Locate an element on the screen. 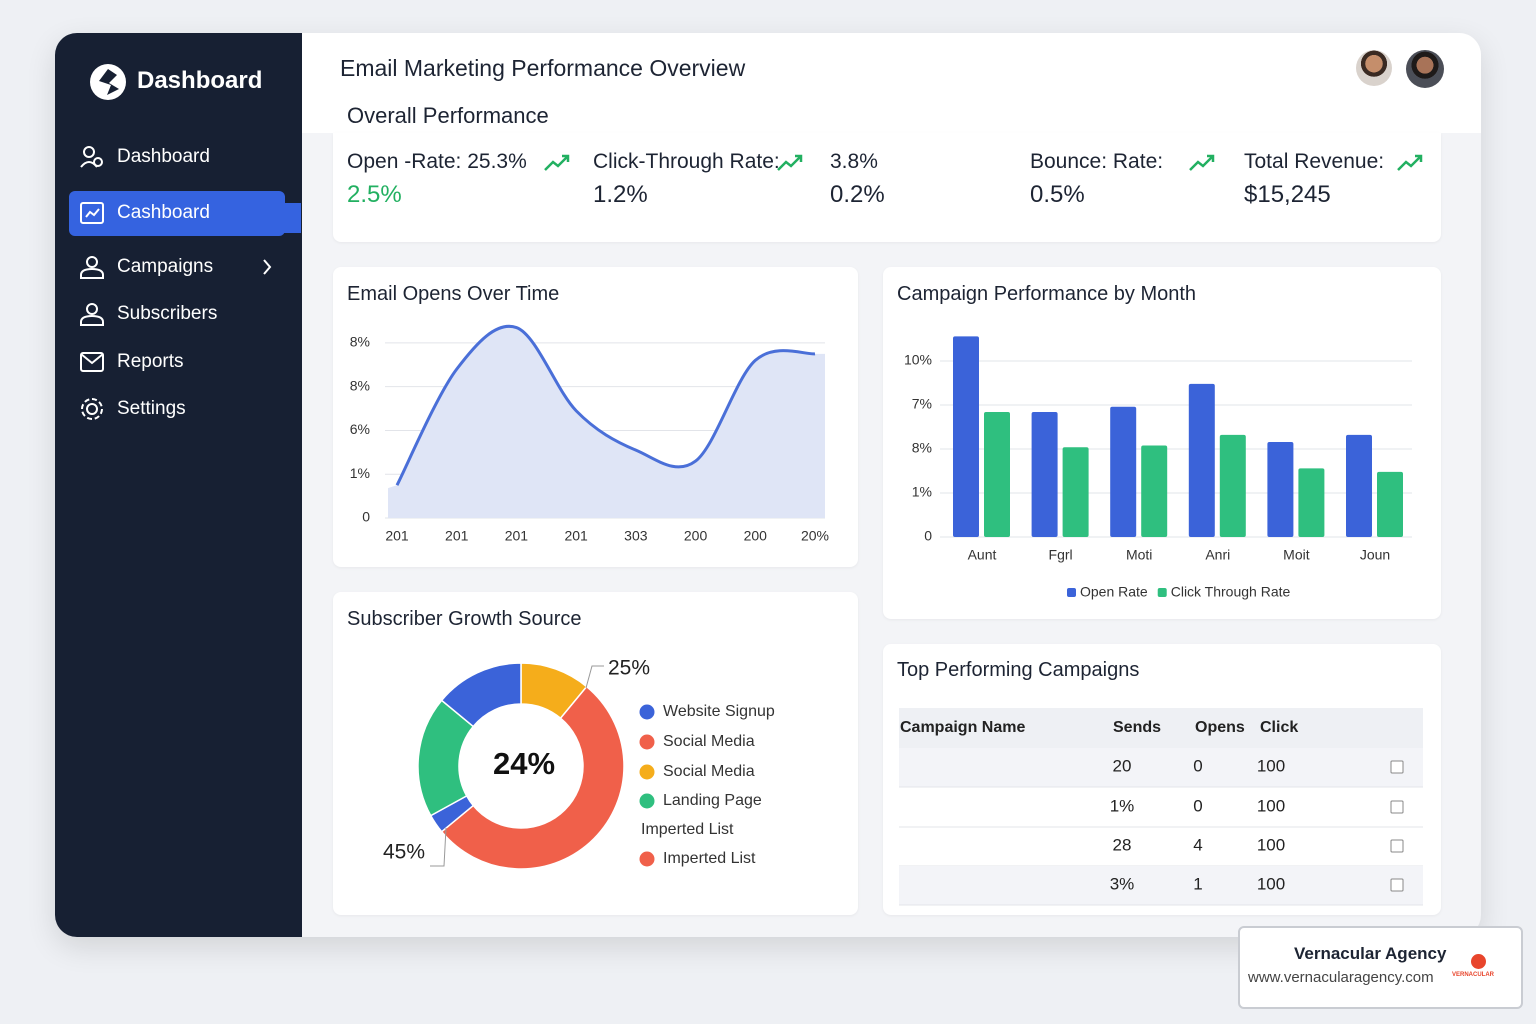 This screenshot has width=1536, height=1024. legend-label: Social Media is located at coordinates (709, 741).